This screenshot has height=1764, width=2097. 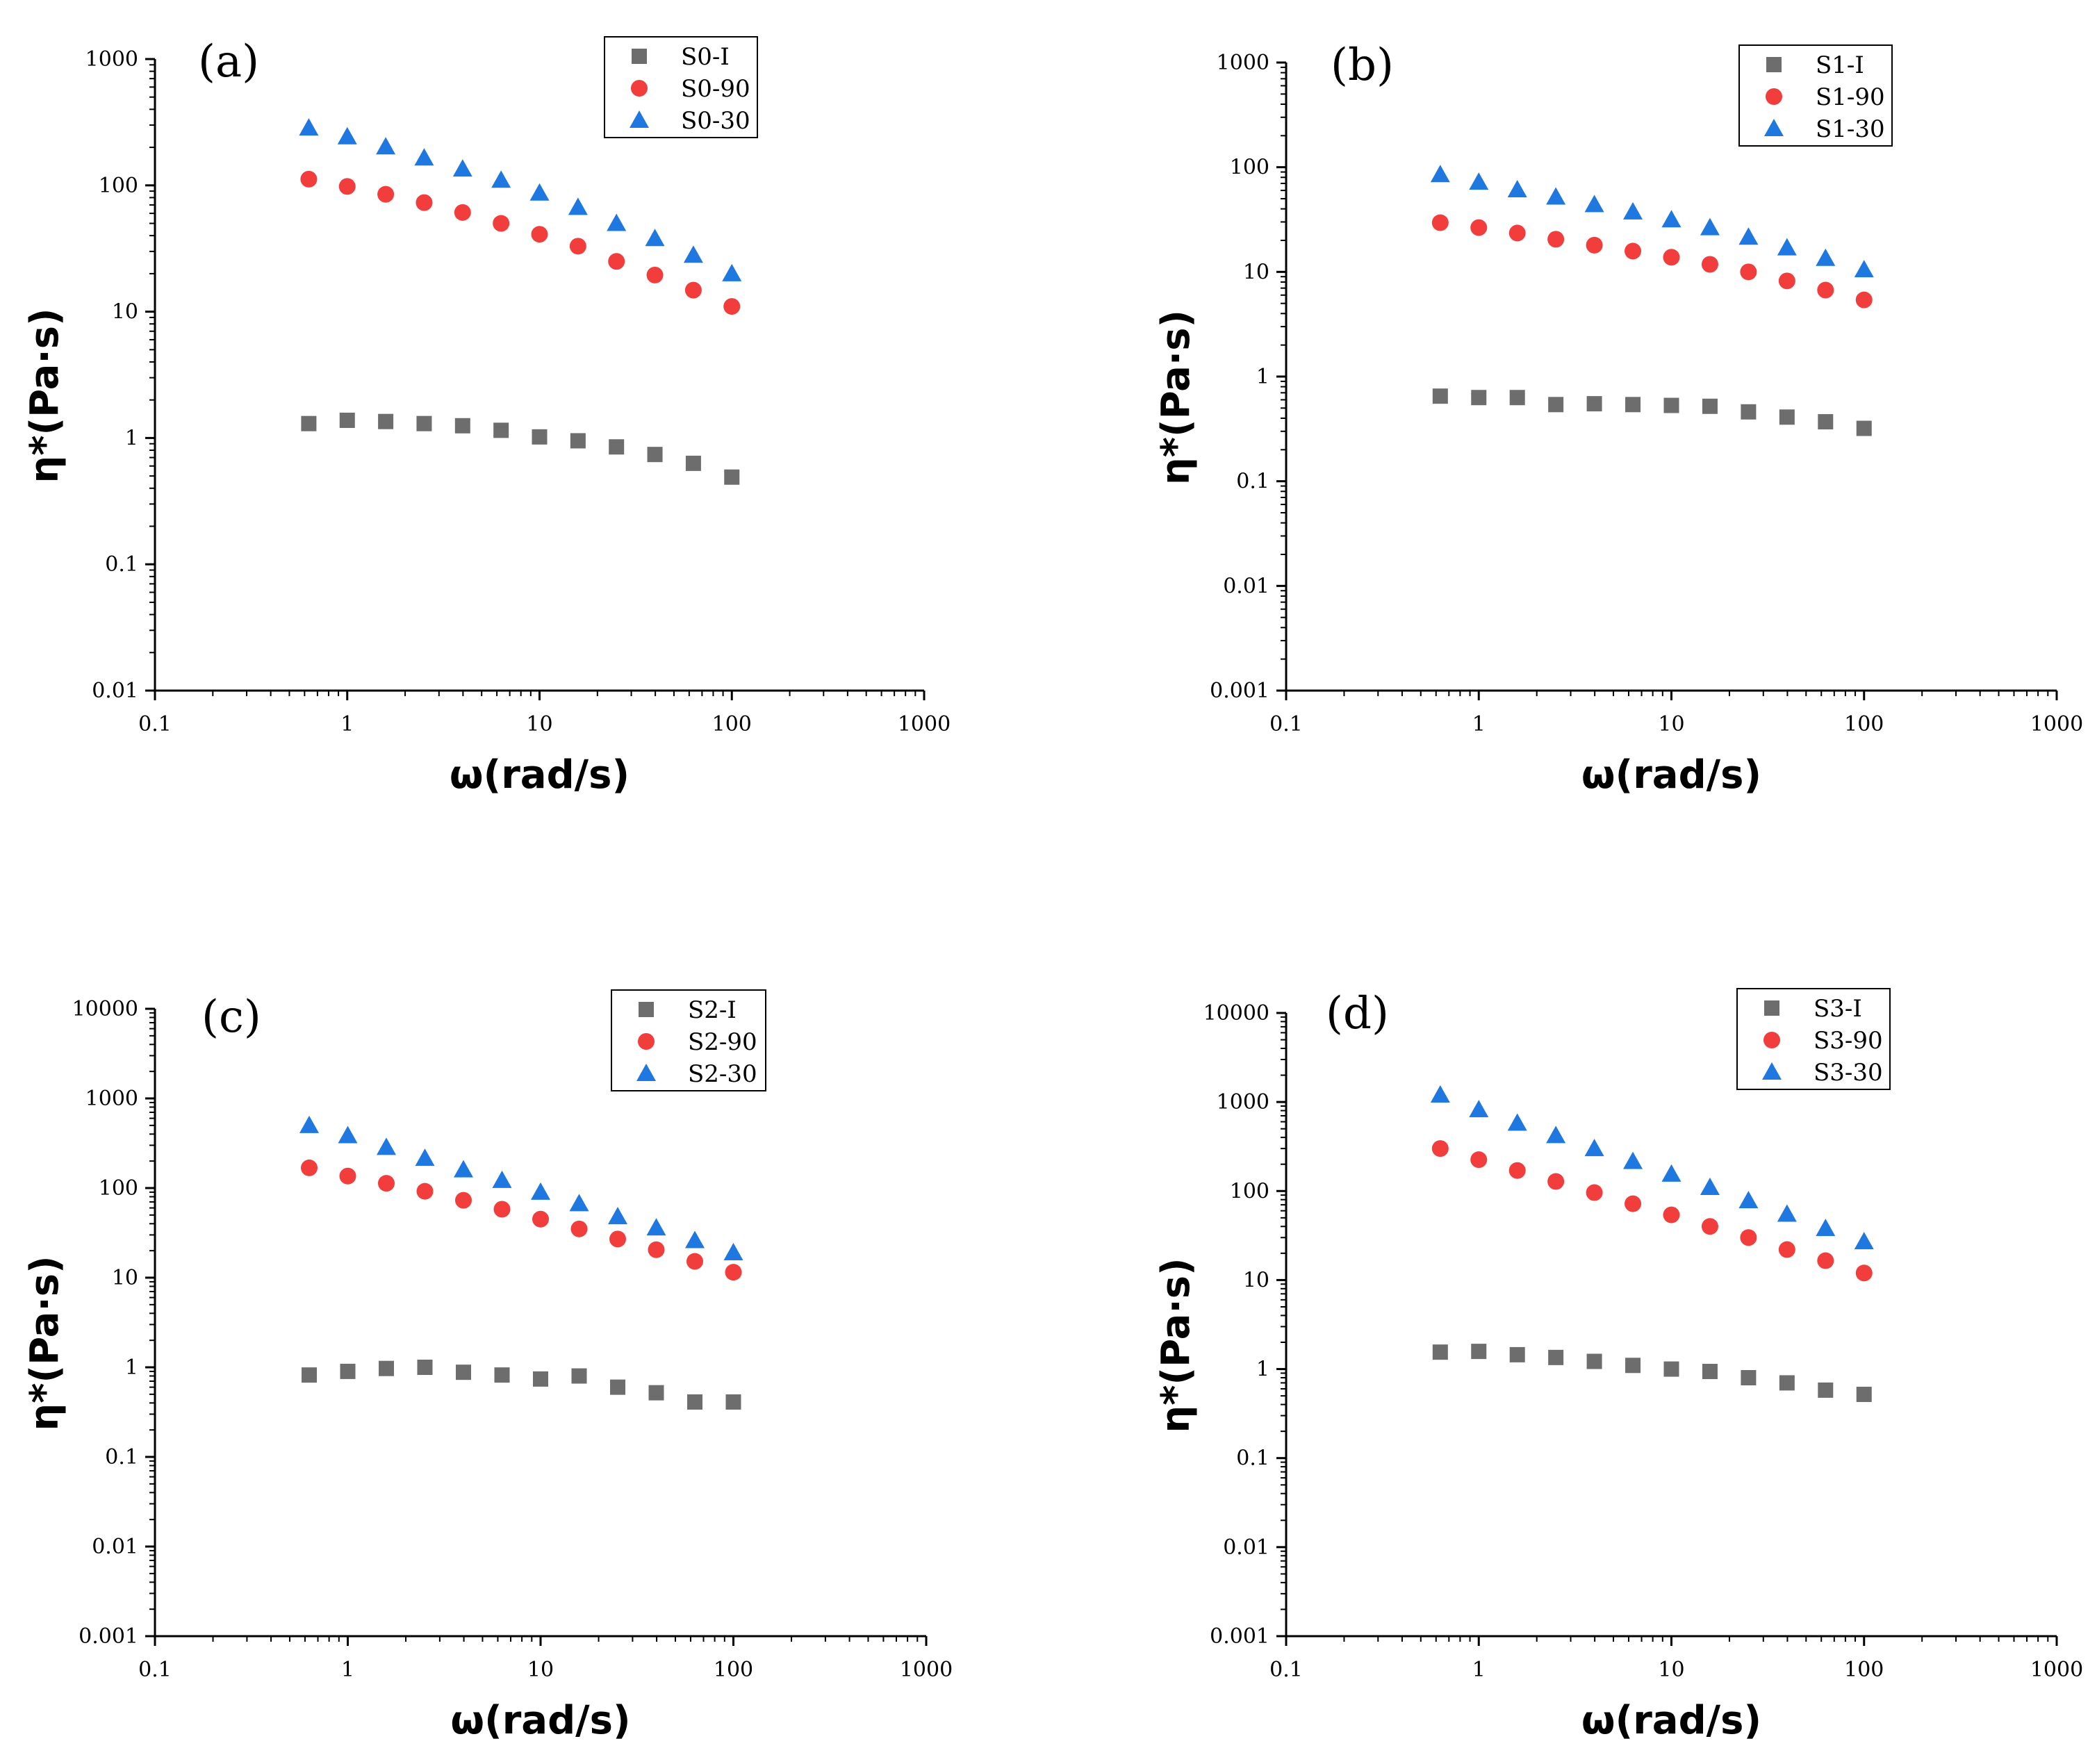 What do you see at coordinates (1236, 1013) in the screenshot?
I see `y-tick-label: 10000` at bounding box center [1236, 1013].